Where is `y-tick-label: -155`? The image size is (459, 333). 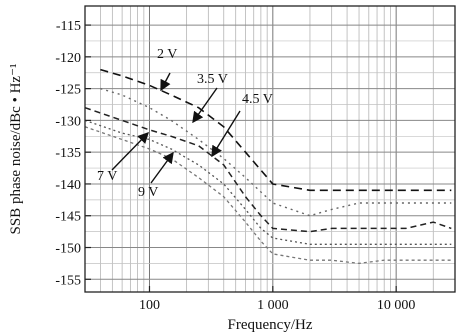
y-tick-label: -155 is located at coordinates (68, 280).